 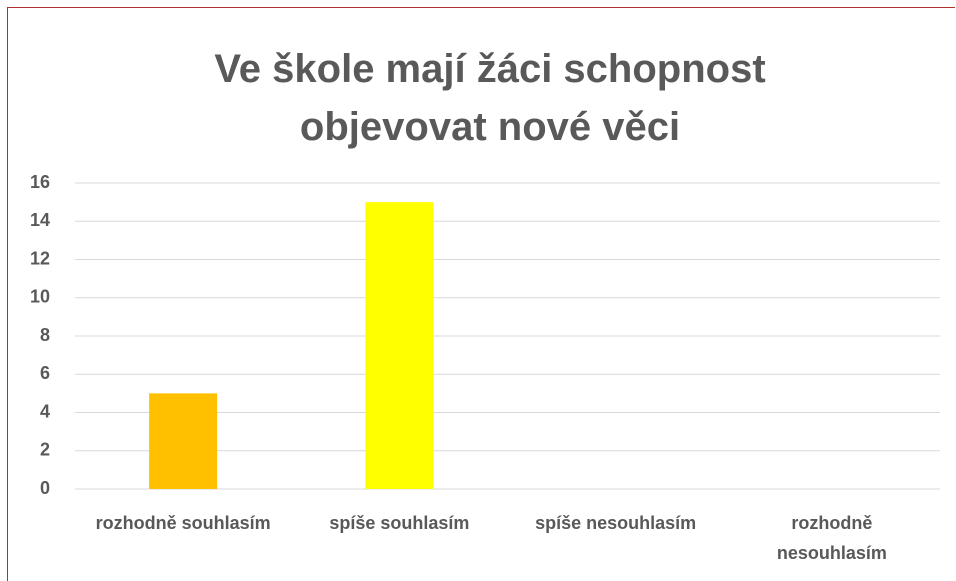 I want to click on x-tick-label: rozhodně souhlasím, so click(x=183, y=523).